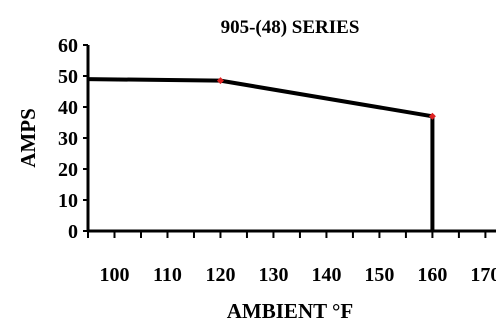 This screenshot has height=331, width=496. Describe the element at coordinates (291, 258) in the screenshot. I see `x-ticks: 100 110 120 130 140 150 160 170` at that location.